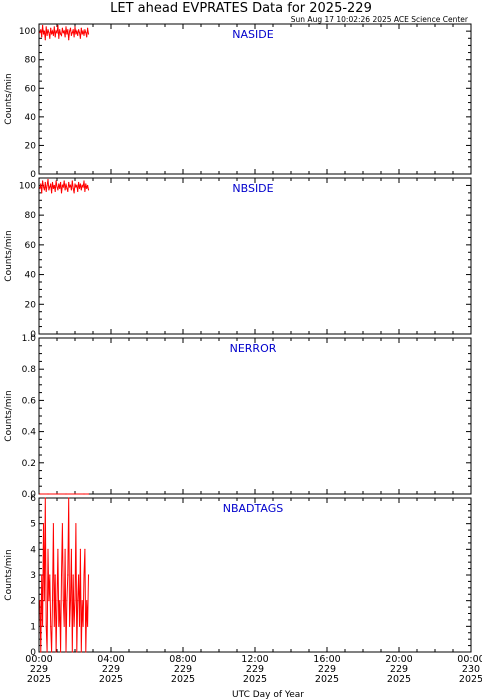  What do you see at coordinates (31, 118) in the screenshot?
I see `y-tick-label: 40` at bounding box center [31, 118].